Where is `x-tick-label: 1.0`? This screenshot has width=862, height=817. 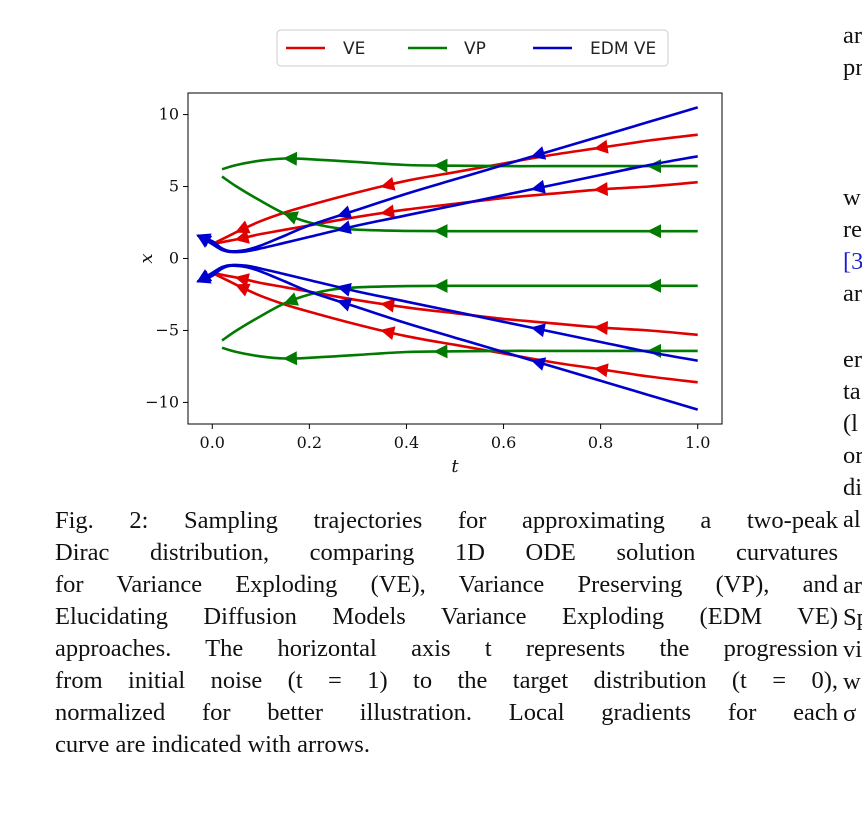
x-tick-label: 1.0 is located at coordinates (697, 442).